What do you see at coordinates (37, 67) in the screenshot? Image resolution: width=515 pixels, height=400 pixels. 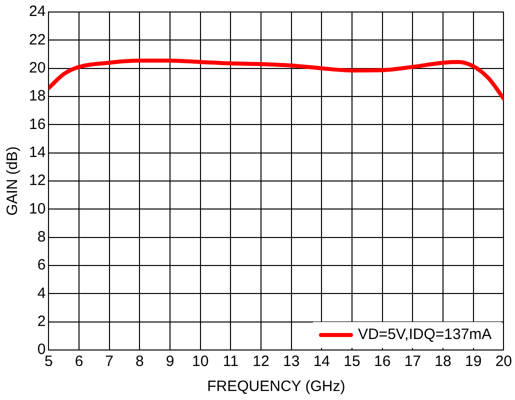 I see `y-tick-label: 20` at bounding box center [37, 67].